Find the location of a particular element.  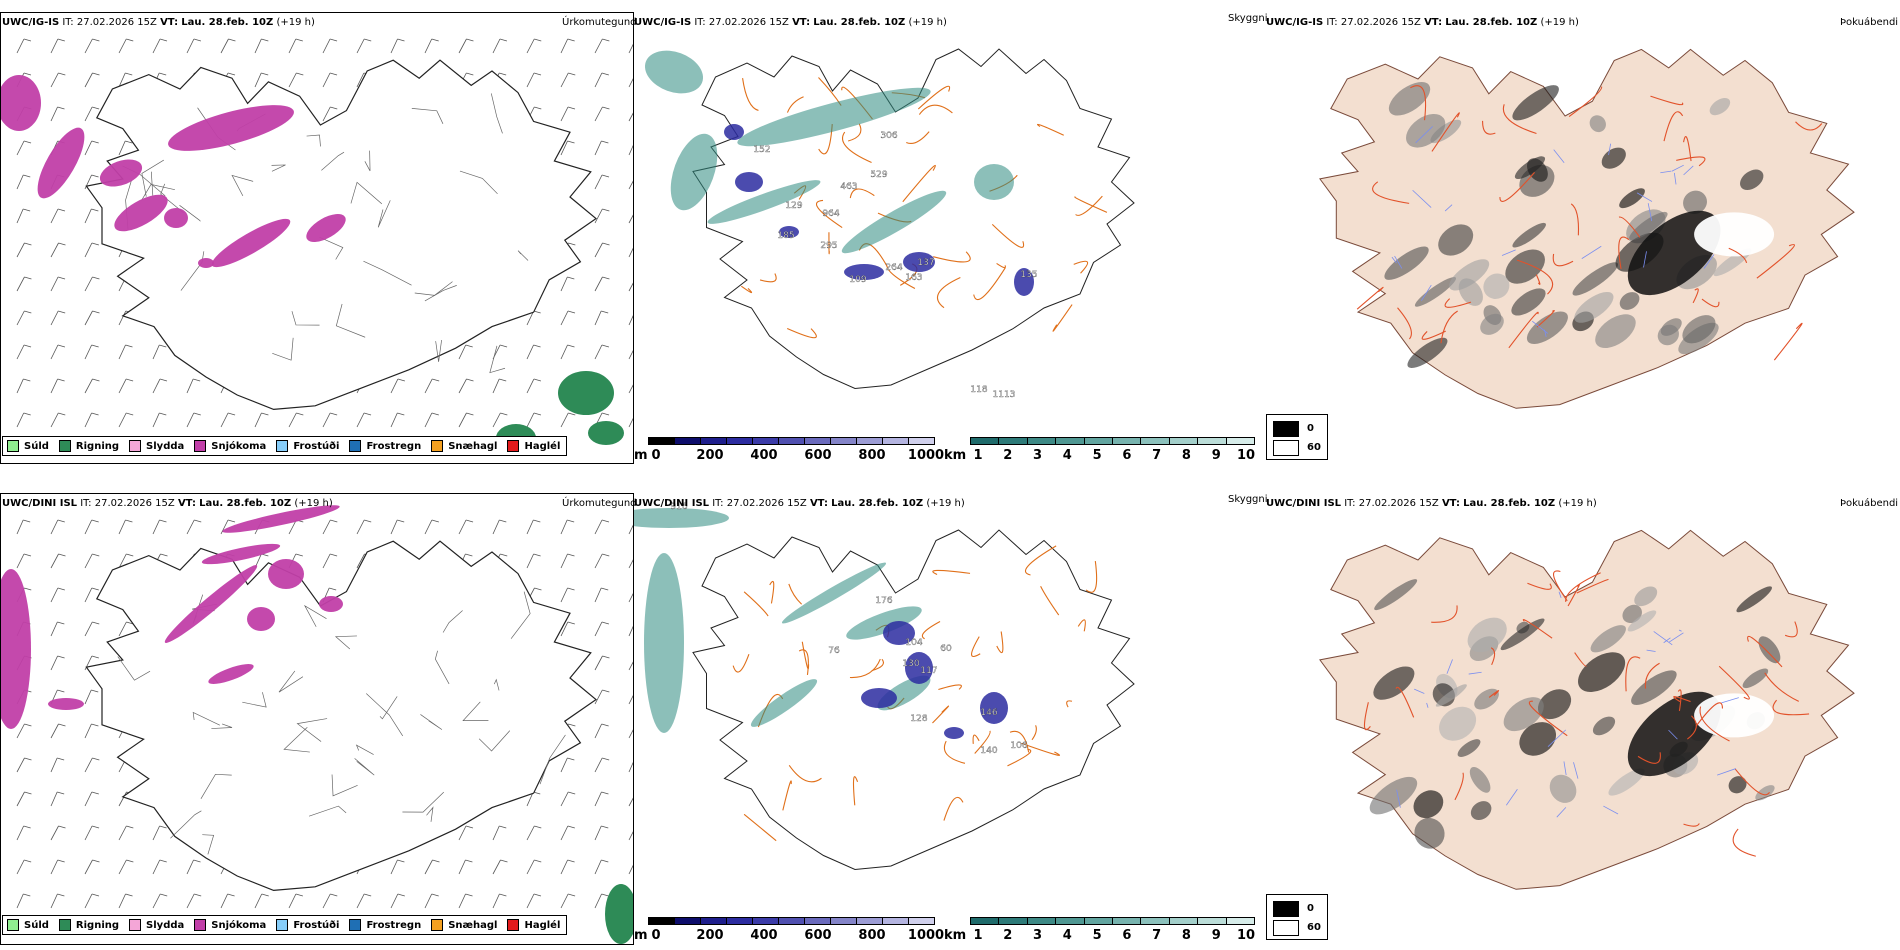

colorbar-tick-label: 200 is located at coordinates (710, 935).